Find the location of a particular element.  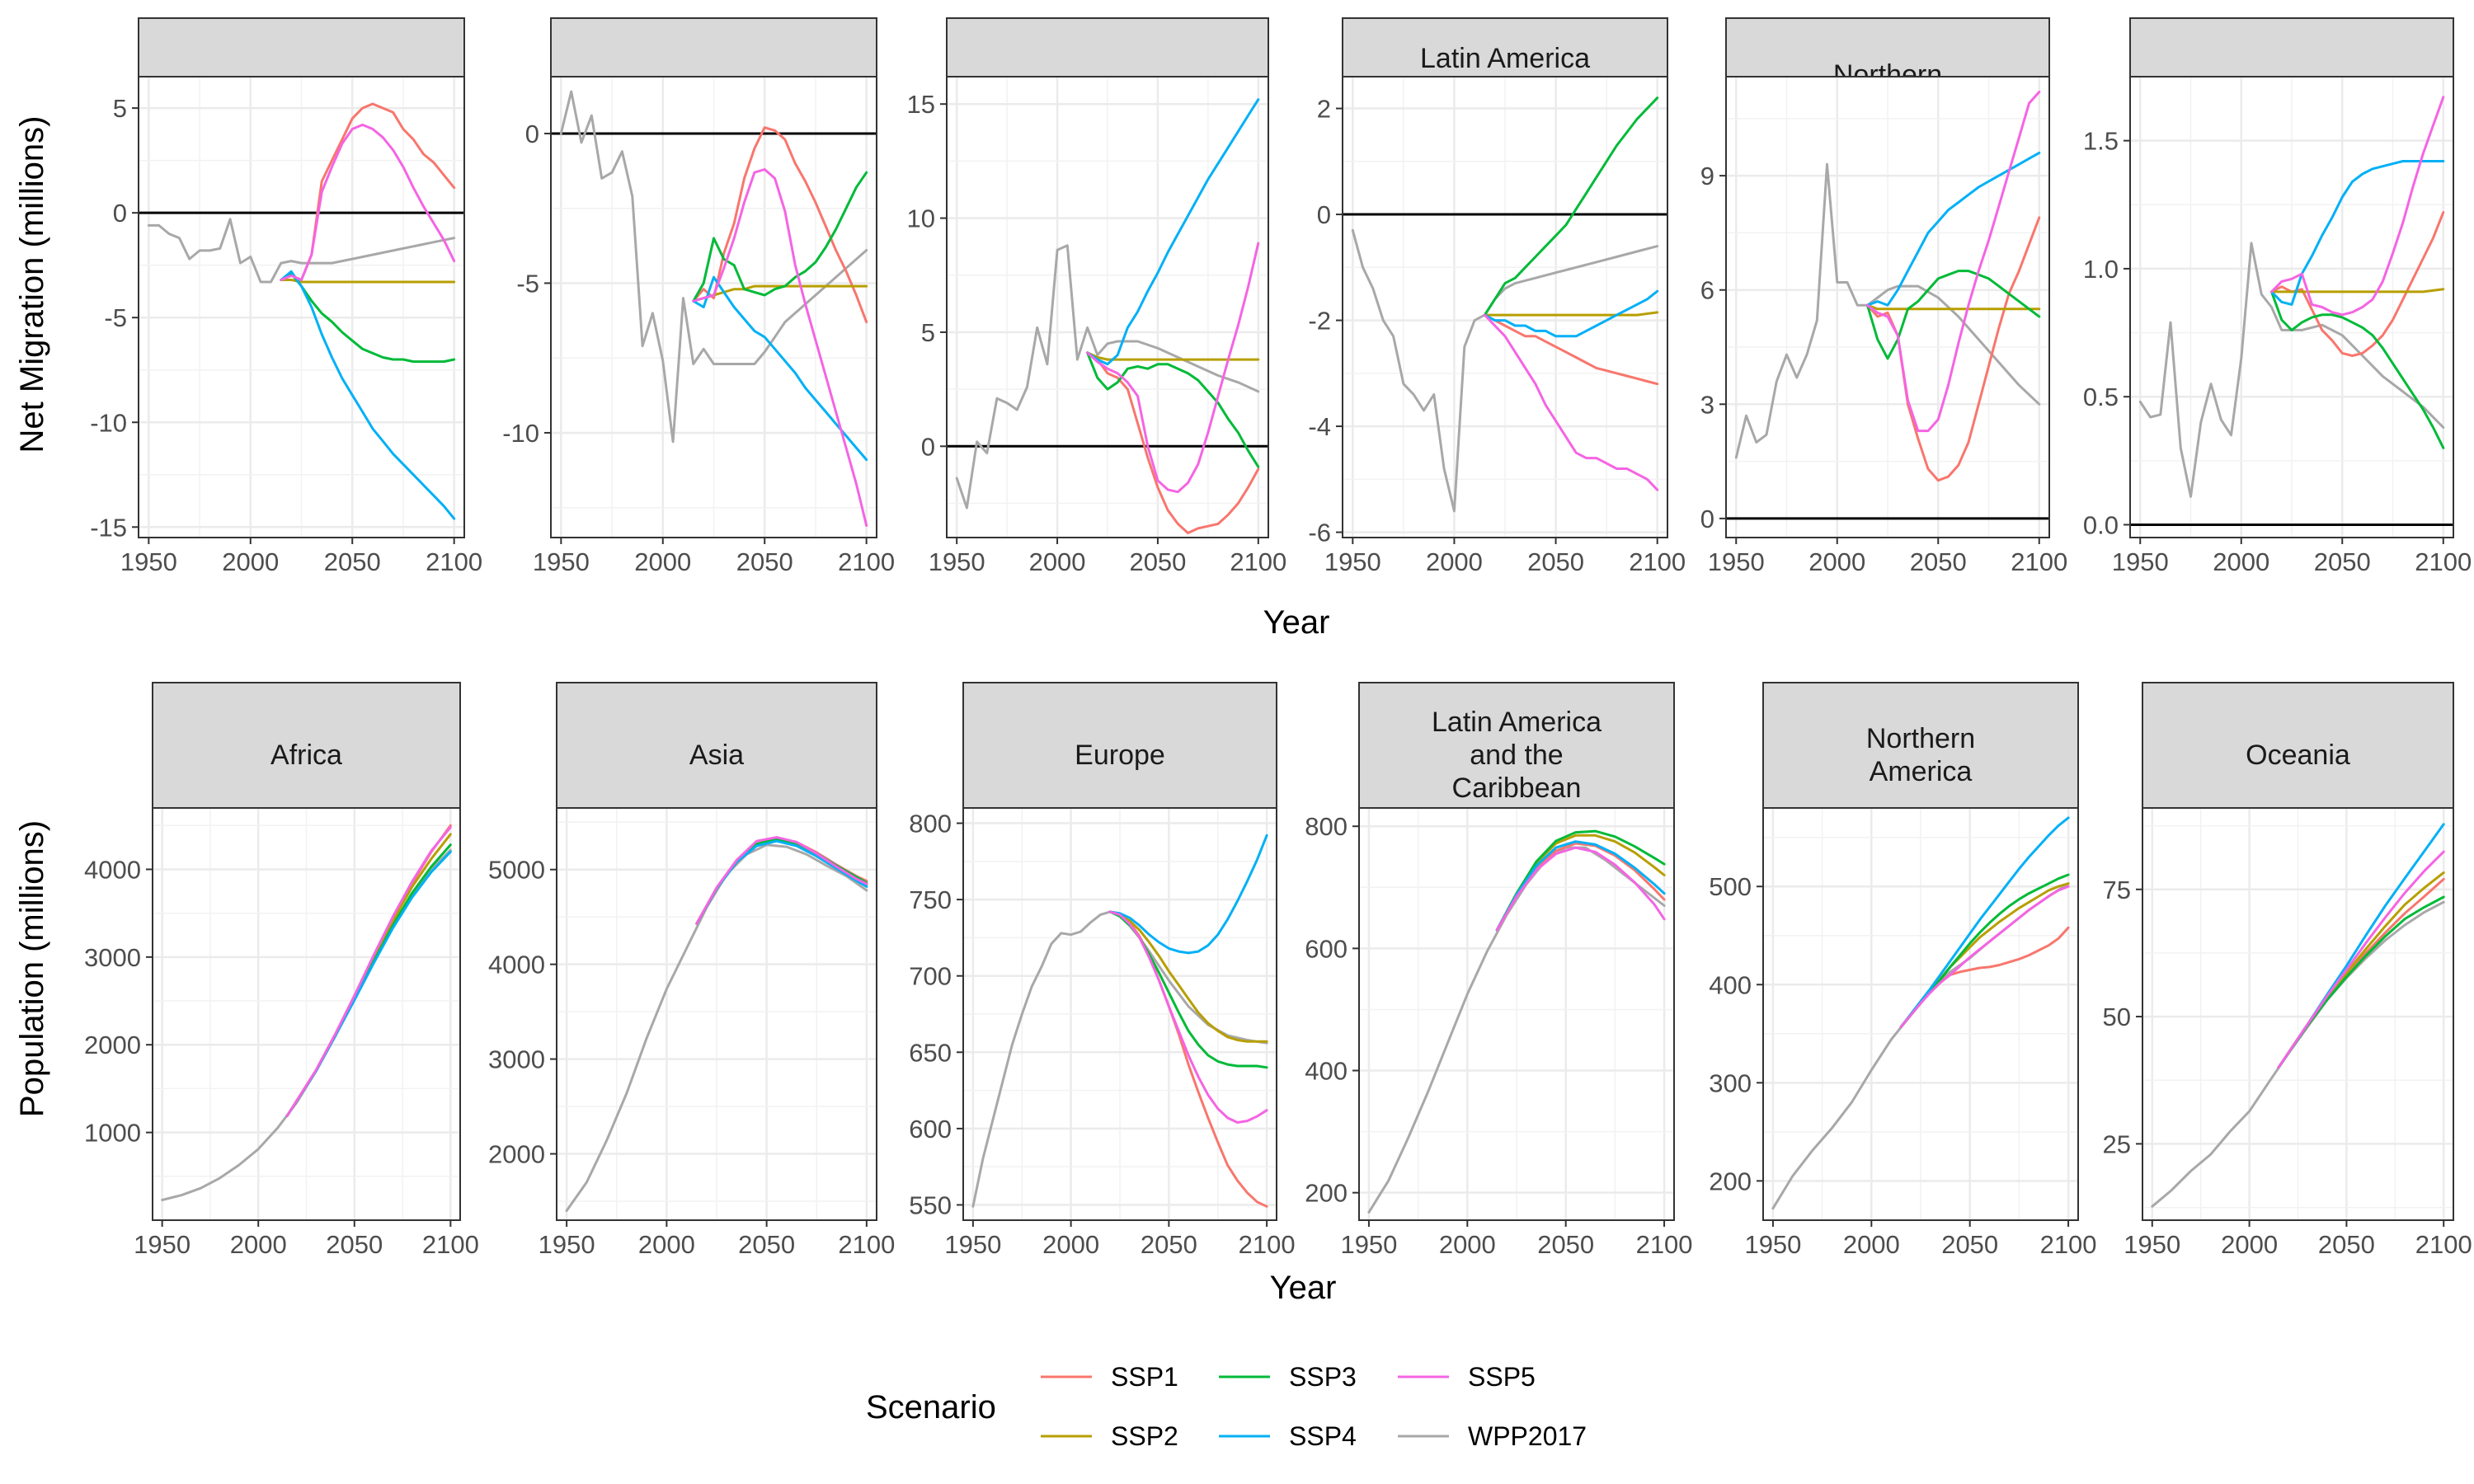

y-tick-label: -10 is located at coordinates (108, 422).